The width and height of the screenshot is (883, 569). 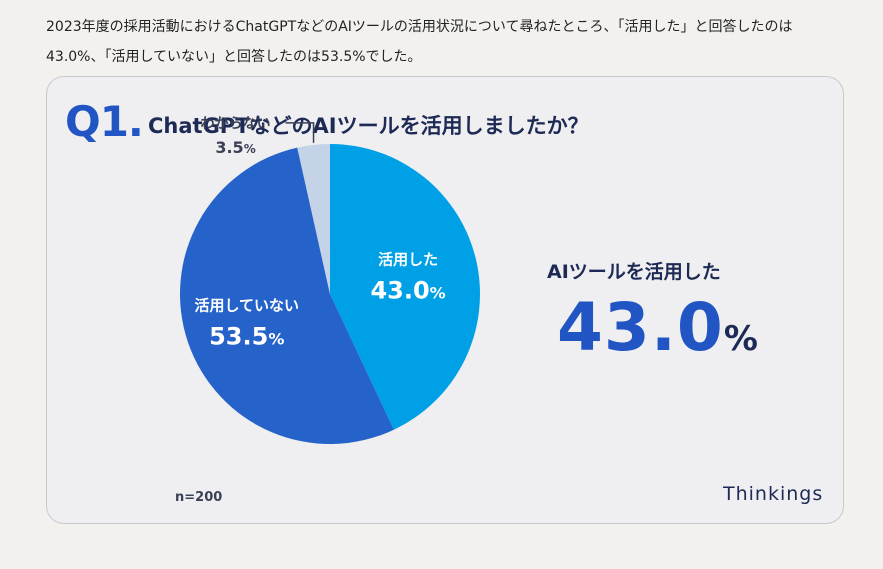 I want to click on pie-label-2: わからない, so click(x=236, y=124).